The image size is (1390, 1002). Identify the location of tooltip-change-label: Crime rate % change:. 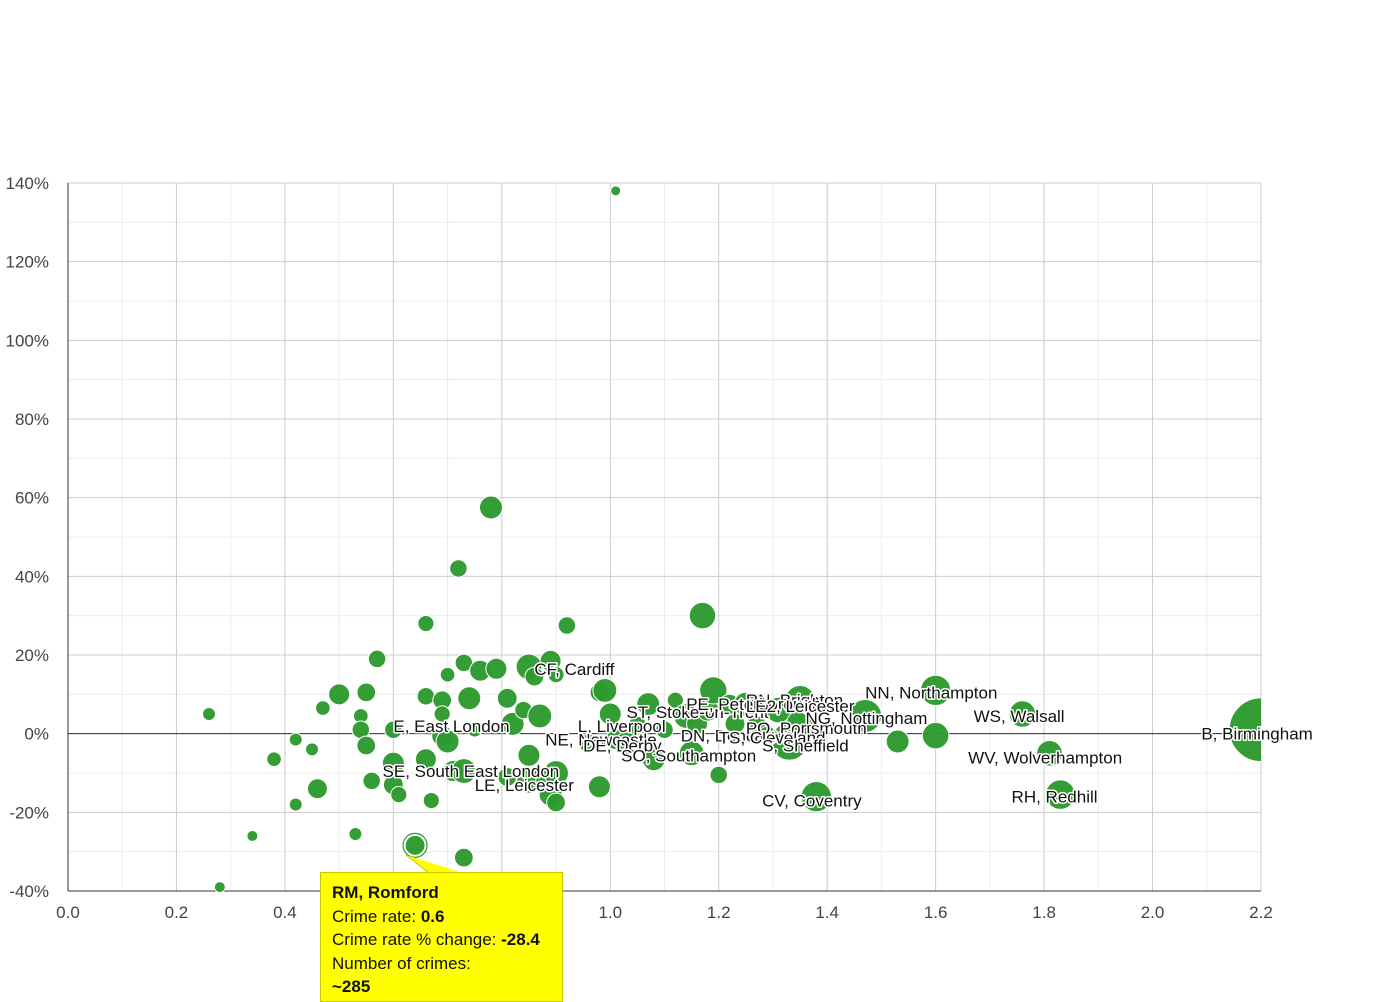
(414, 939).